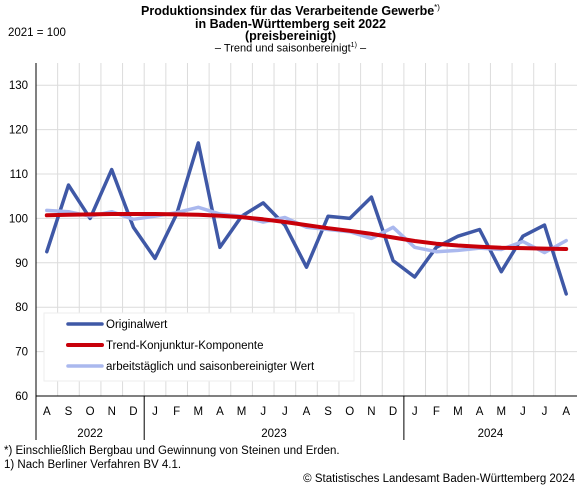 The image size is (581, 487). I want to click on title-line-2: in Baden-Württemberg seit 2022, so click(290, 23).